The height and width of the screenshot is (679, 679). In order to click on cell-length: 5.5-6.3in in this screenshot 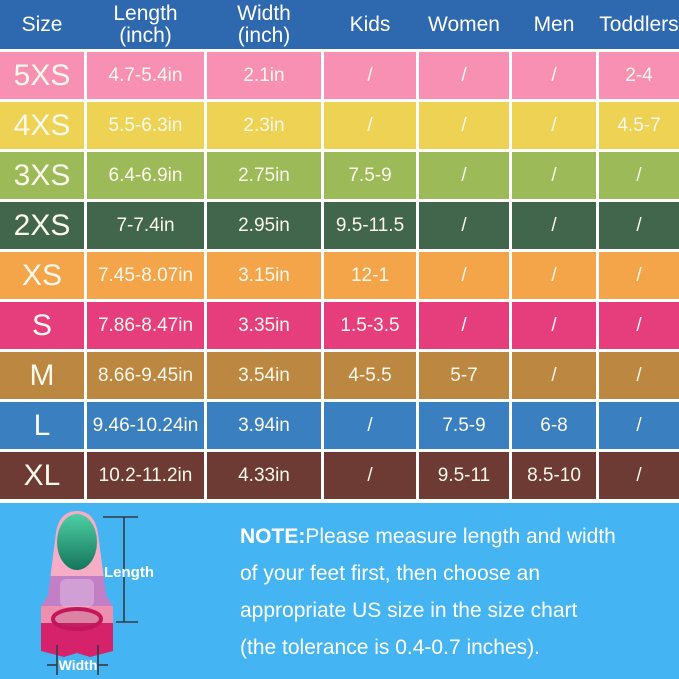, I will do `click(145, 125)`.